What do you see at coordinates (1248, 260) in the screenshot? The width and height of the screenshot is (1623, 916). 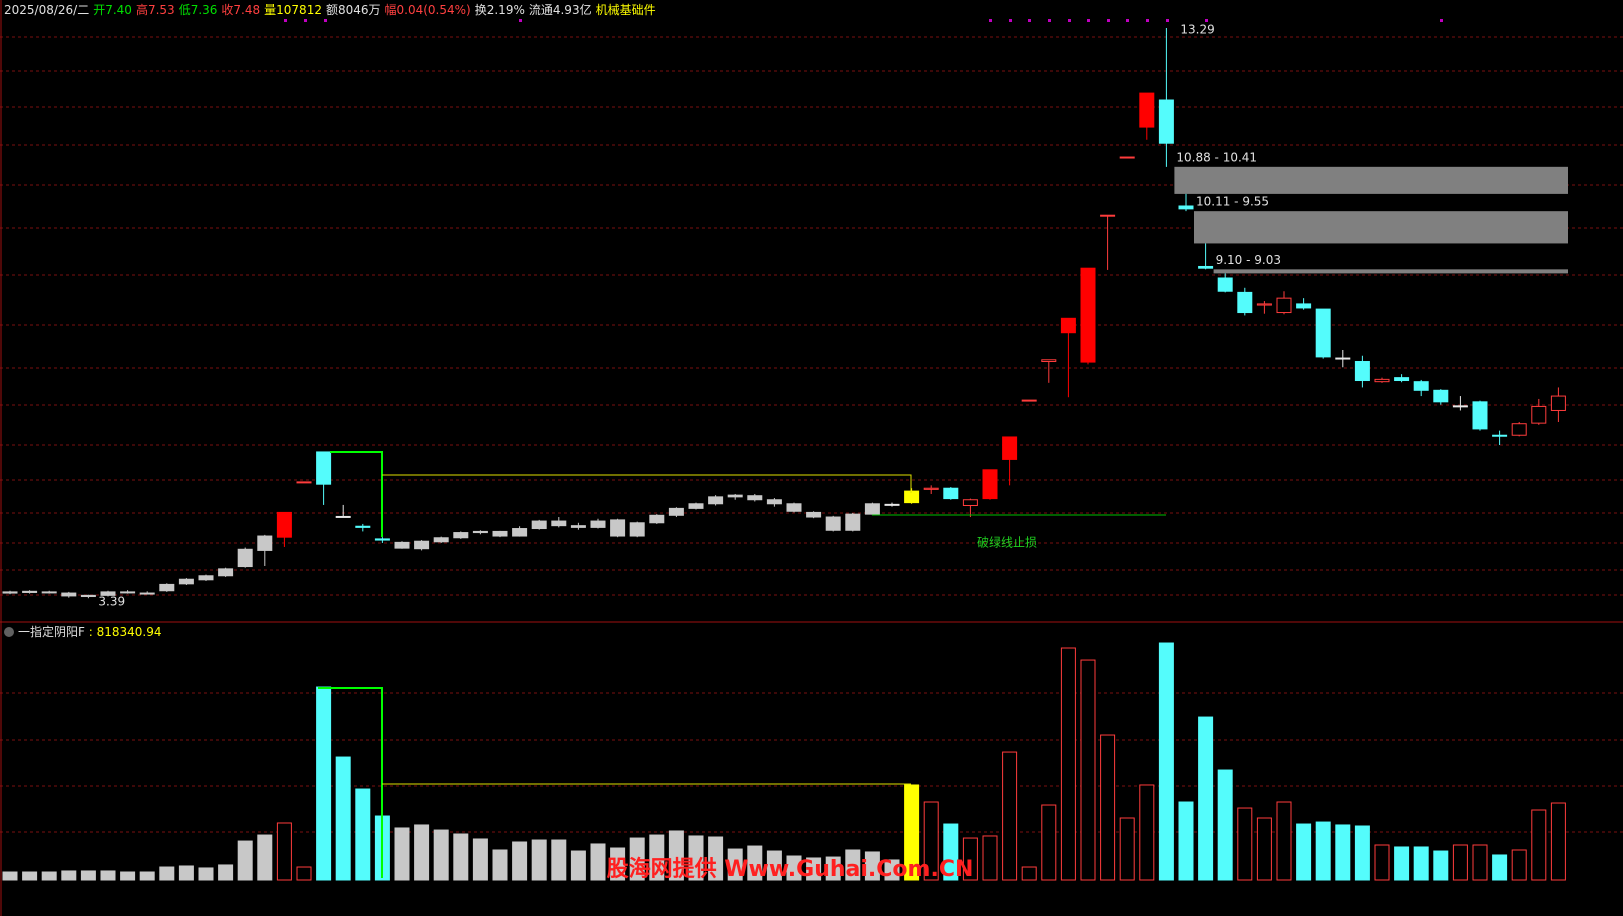 I see `gap-label: 9.10 - 9.03` at bounding box center [1248, 260].